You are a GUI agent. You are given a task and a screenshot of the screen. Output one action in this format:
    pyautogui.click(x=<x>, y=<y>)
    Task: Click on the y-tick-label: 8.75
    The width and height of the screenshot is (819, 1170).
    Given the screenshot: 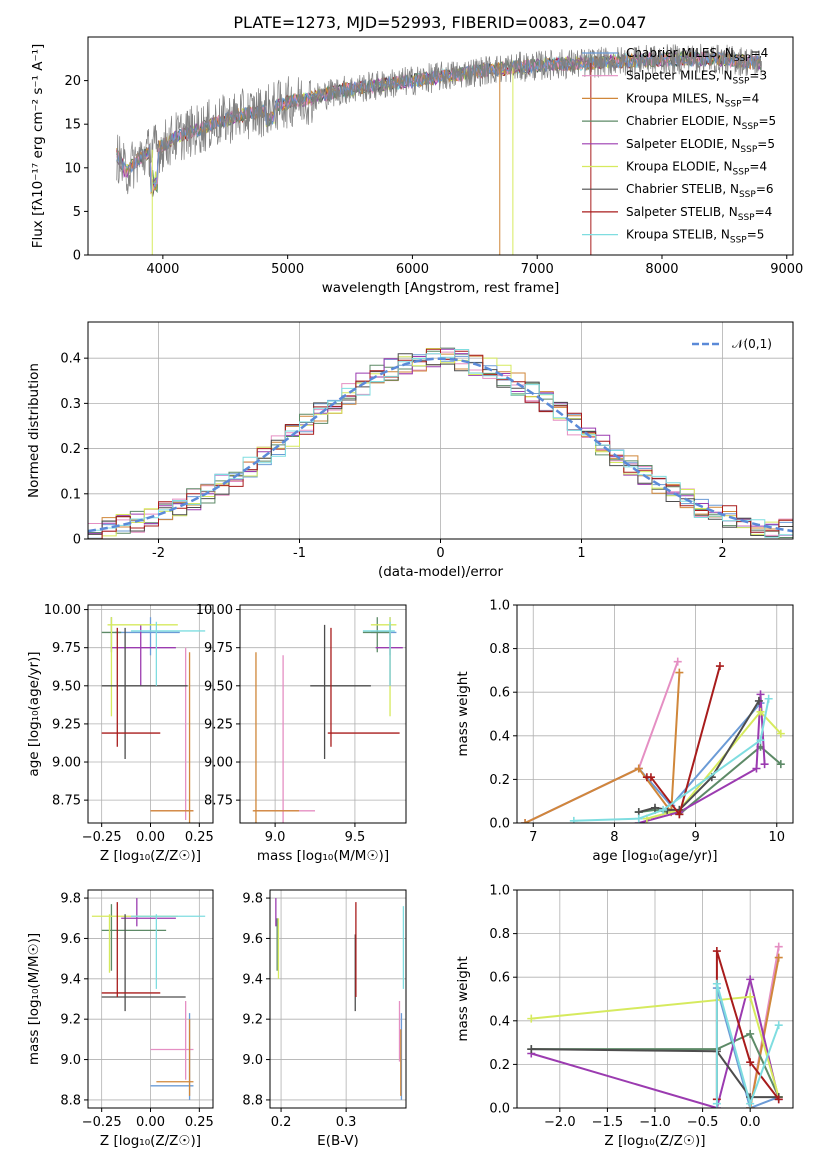 What is the action you would take?
    pyautogui.click(x=218, y=801)
    